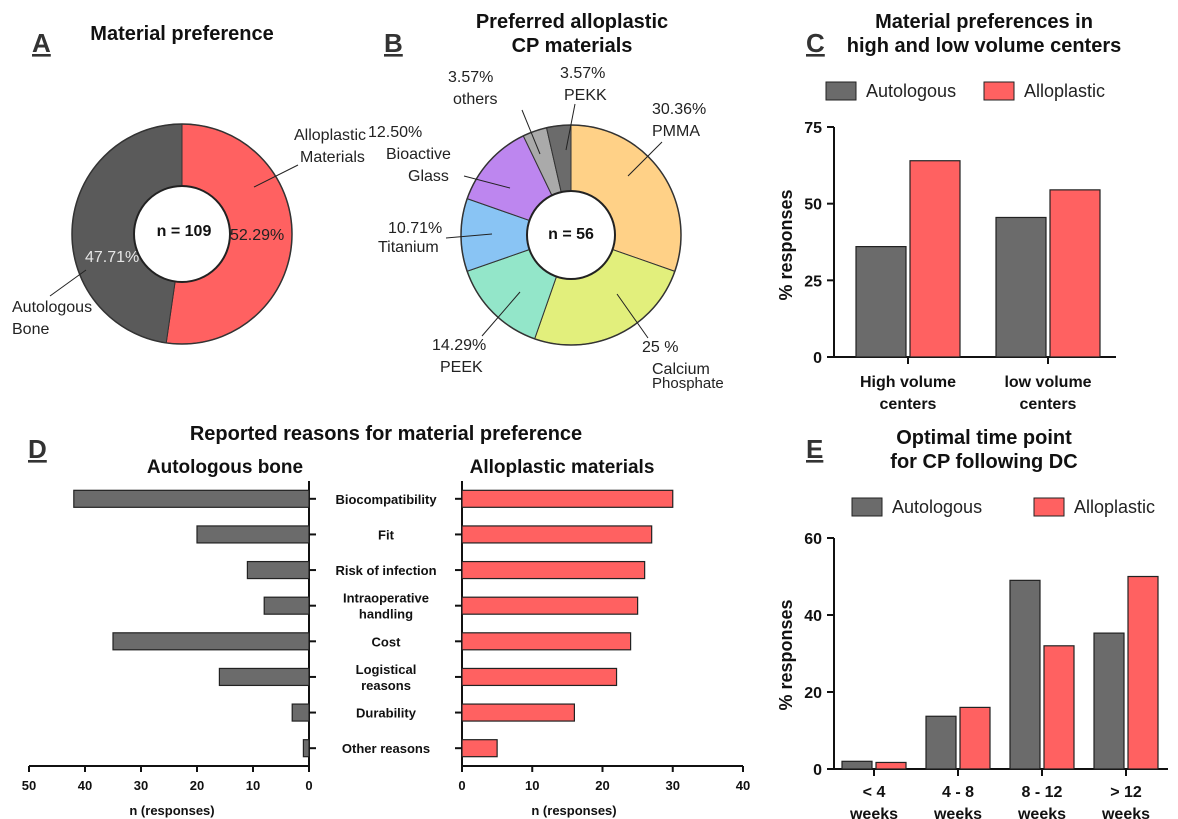 The width and height of the screenshot is (1178, 819). Describe the element at coordinates (602, 785) in the screenshot. I see `right-x-tick-label: 20` at that location.